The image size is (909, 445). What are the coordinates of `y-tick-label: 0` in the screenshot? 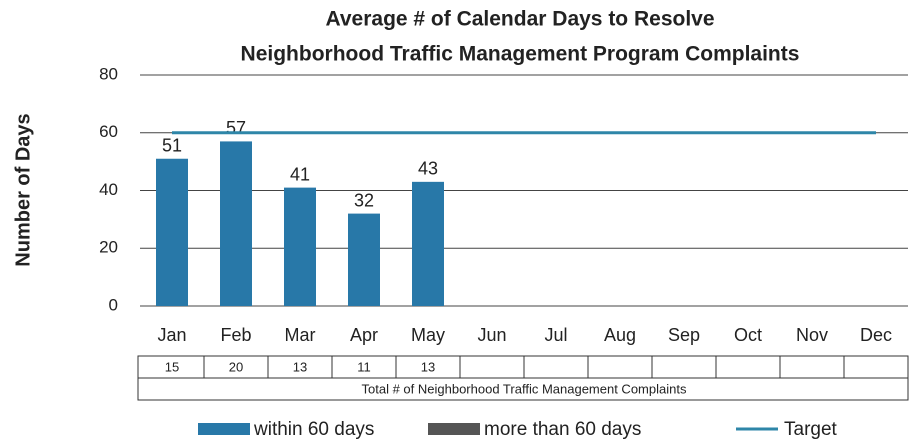 It's located at (113, 304).